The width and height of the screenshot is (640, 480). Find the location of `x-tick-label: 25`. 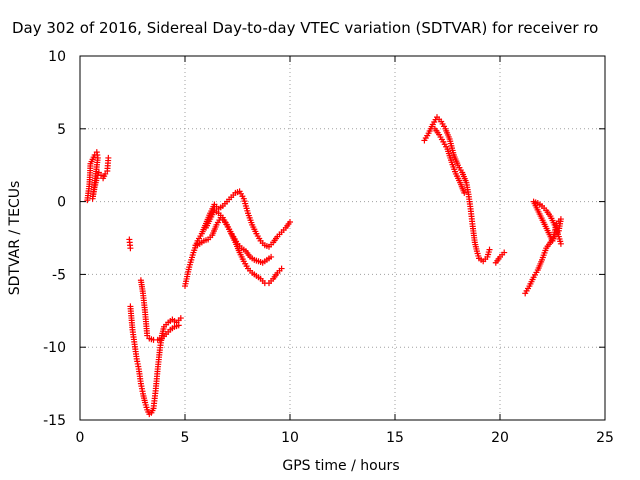

x-tick-label: 25 is located at coordinates (605, 438).